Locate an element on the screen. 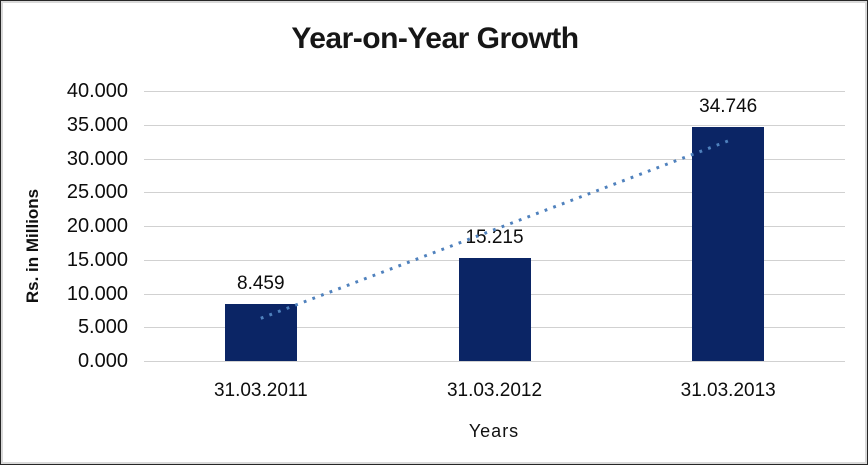  x-category-label: 31.03.2011 is located at coordinates (260, 390).